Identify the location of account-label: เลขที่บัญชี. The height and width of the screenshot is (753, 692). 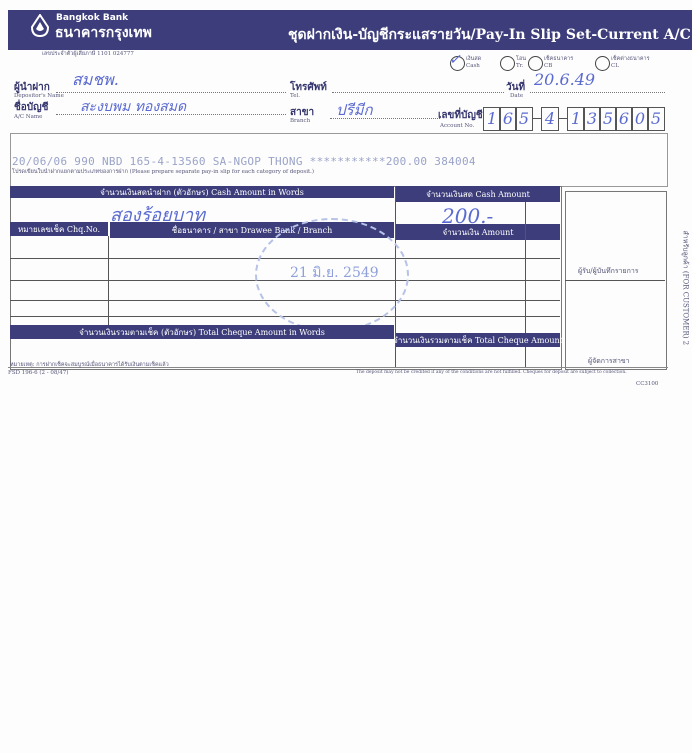
(460, 115).